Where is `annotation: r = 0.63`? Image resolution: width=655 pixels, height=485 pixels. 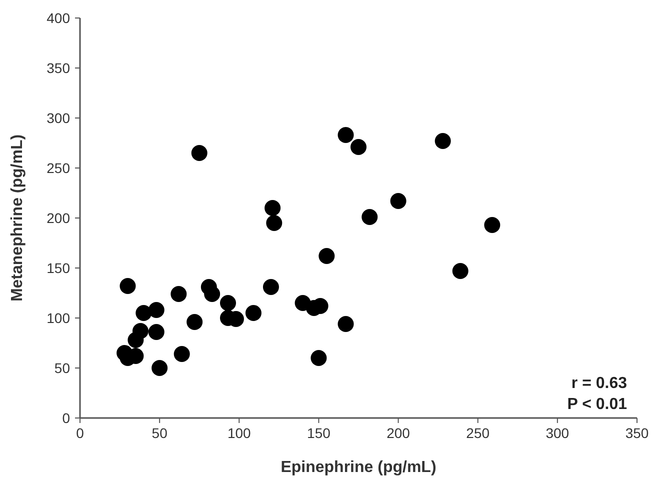 annotation: r = 0.63 is located at coordinates (599, 383).